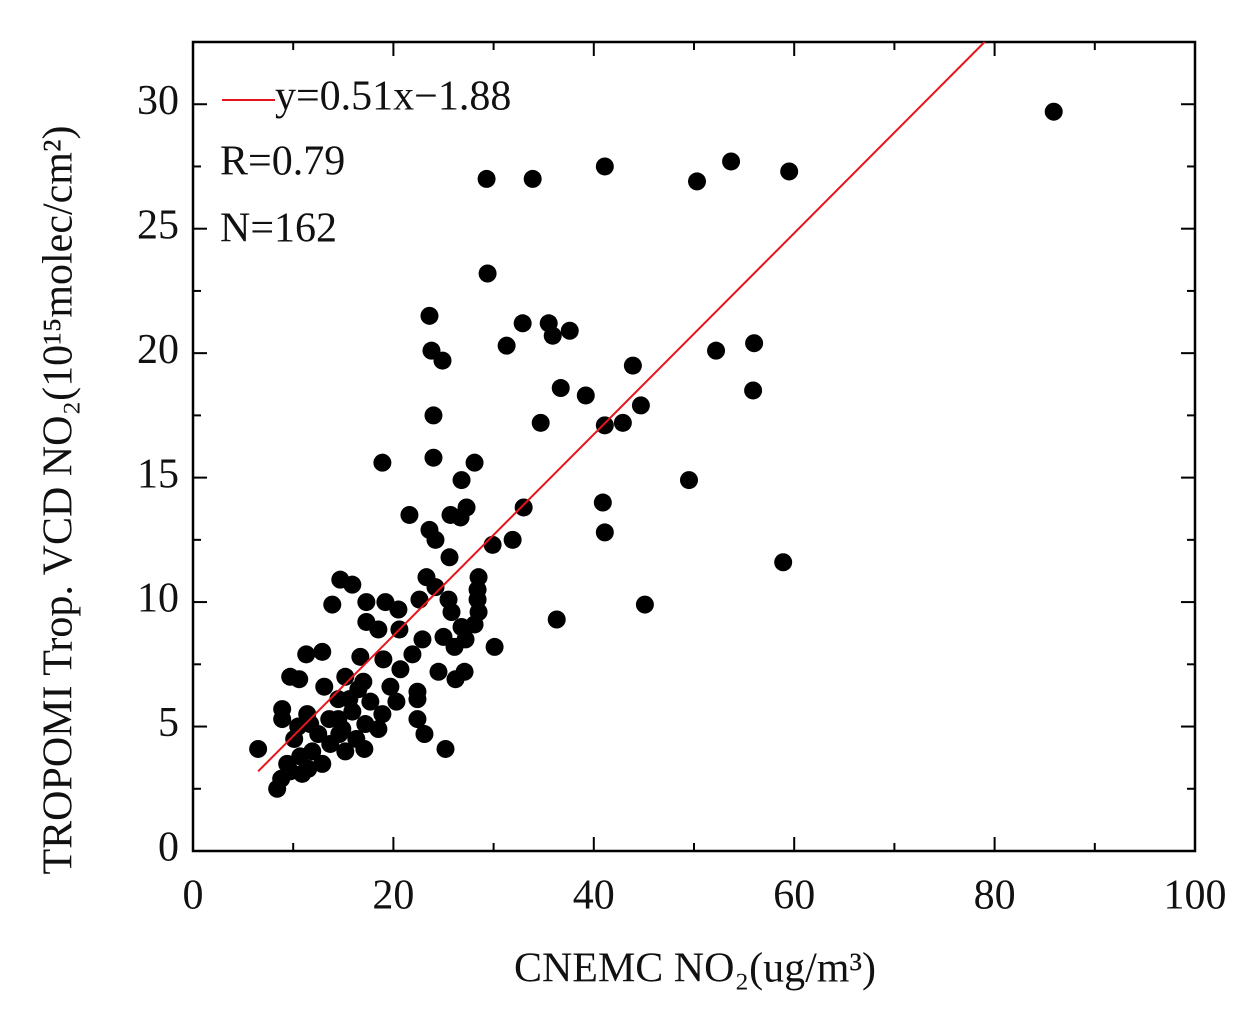 This screenshot has width=1259, height=1031. Describe the element at coordinates (168, 848) in the screenshot. I see `y-tick-label: 0` at that location.